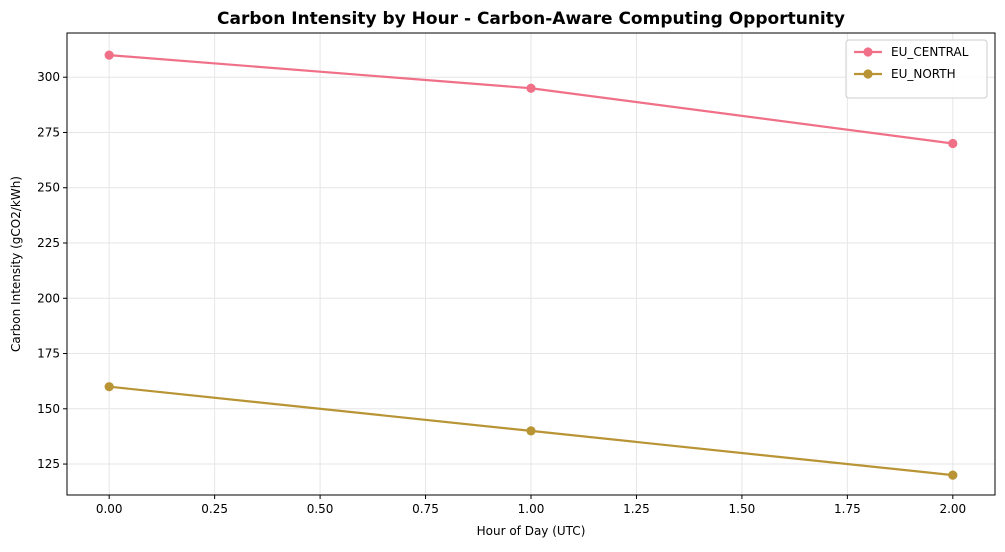 This screenshot has height=552, width=1005. What do you see at coordinates (109, 509) in the screenshot?
I see `x-tick-label: 0.00` at bounding box center [109, 509].